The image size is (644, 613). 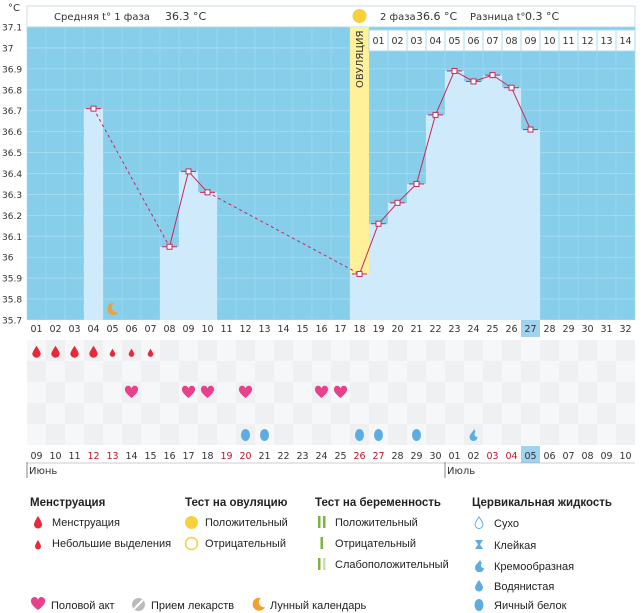 I want to click on legend-pregnancy-title: Тест на беременность, so click(x=378, y=503).